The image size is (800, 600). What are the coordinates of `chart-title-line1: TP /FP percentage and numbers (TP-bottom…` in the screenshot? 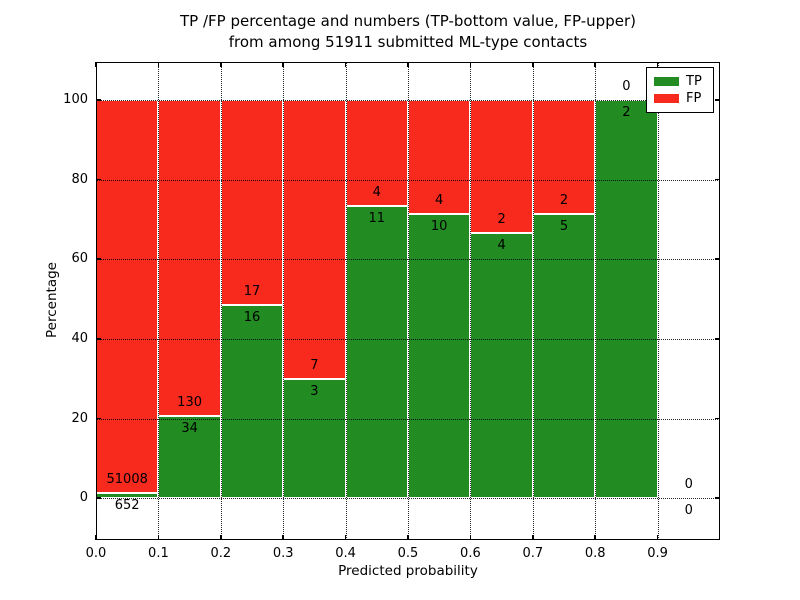 It's located at (408, 21).